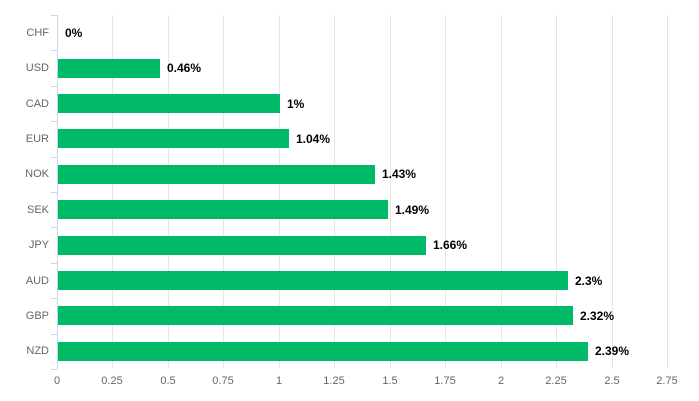 The width and height of the screenshot is (699, 401). I want to click on bar-value-label-sek: 1.49%, so click(412, 210).